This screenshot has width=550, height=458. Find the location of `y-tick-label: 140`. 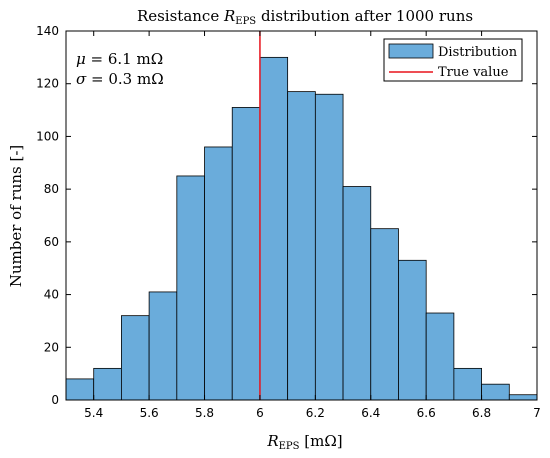

y-tick-label: 140 is located at coordinates (47, 31).